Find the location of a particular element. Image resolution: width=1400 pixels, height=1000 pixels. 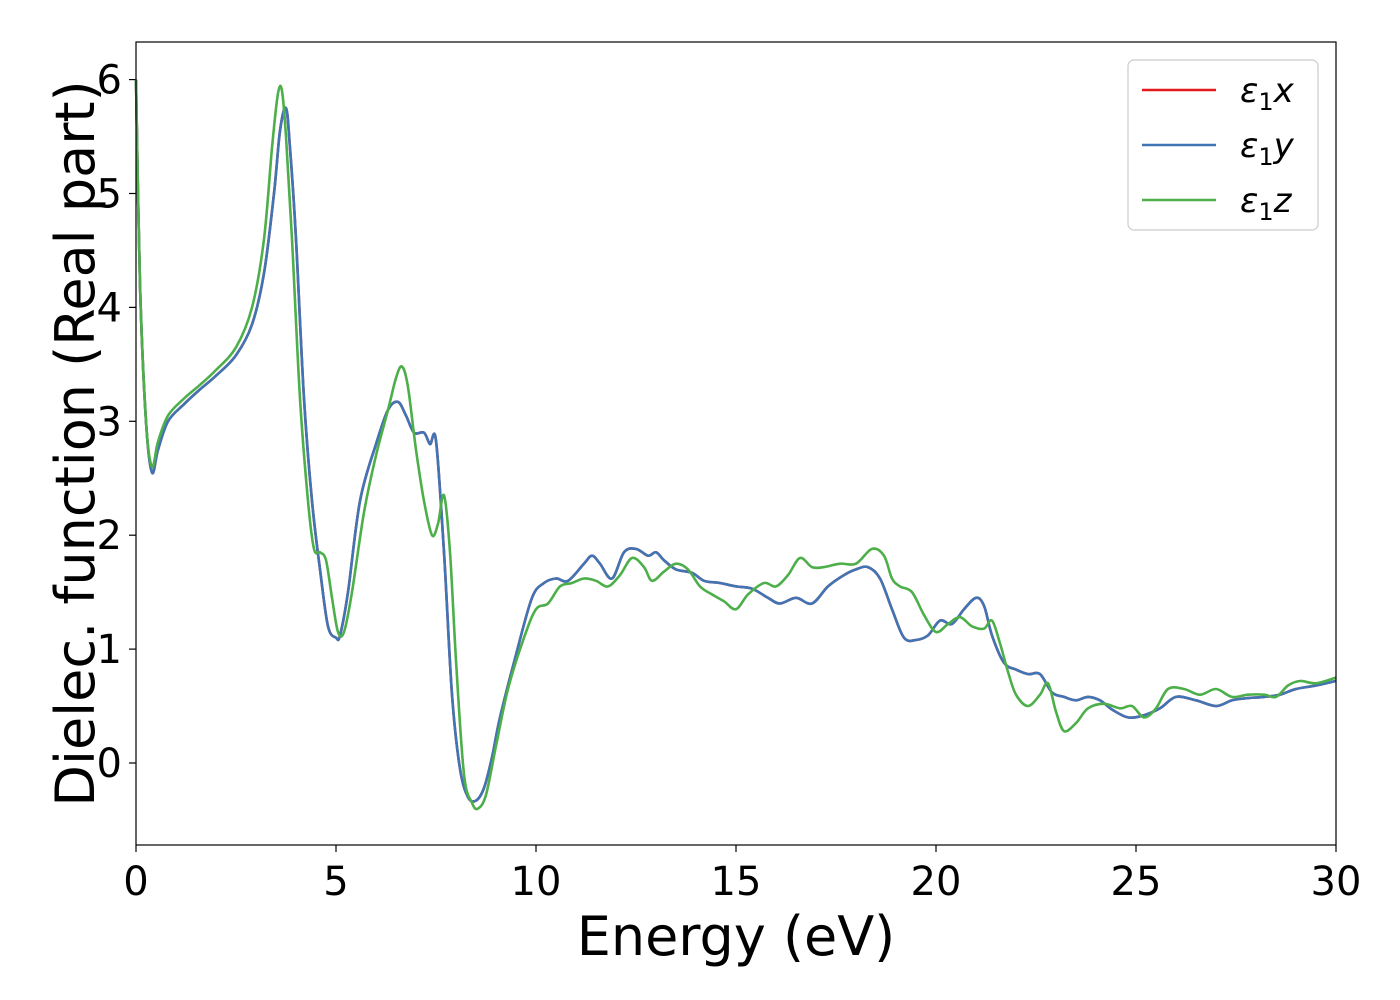

y-axis-title: Dielec. function (Real part) is located at coordinates (75, 443).